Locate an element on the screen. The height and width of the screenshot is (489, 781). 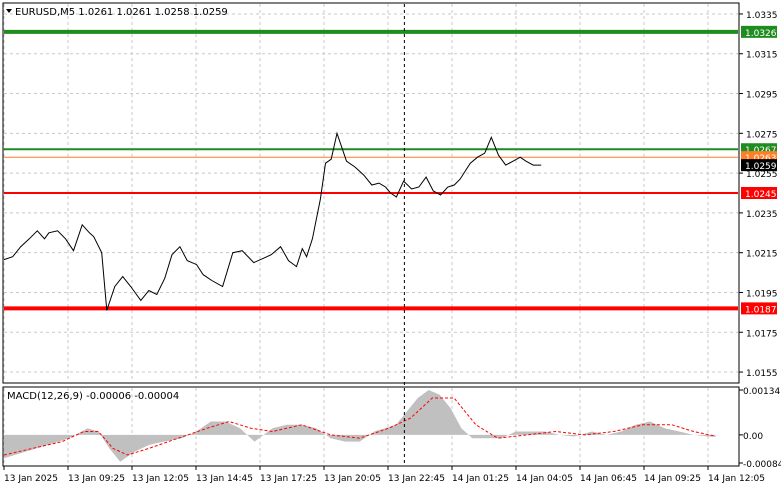
y-tick-label: 1.0155 is located at coordinates (762, 374).